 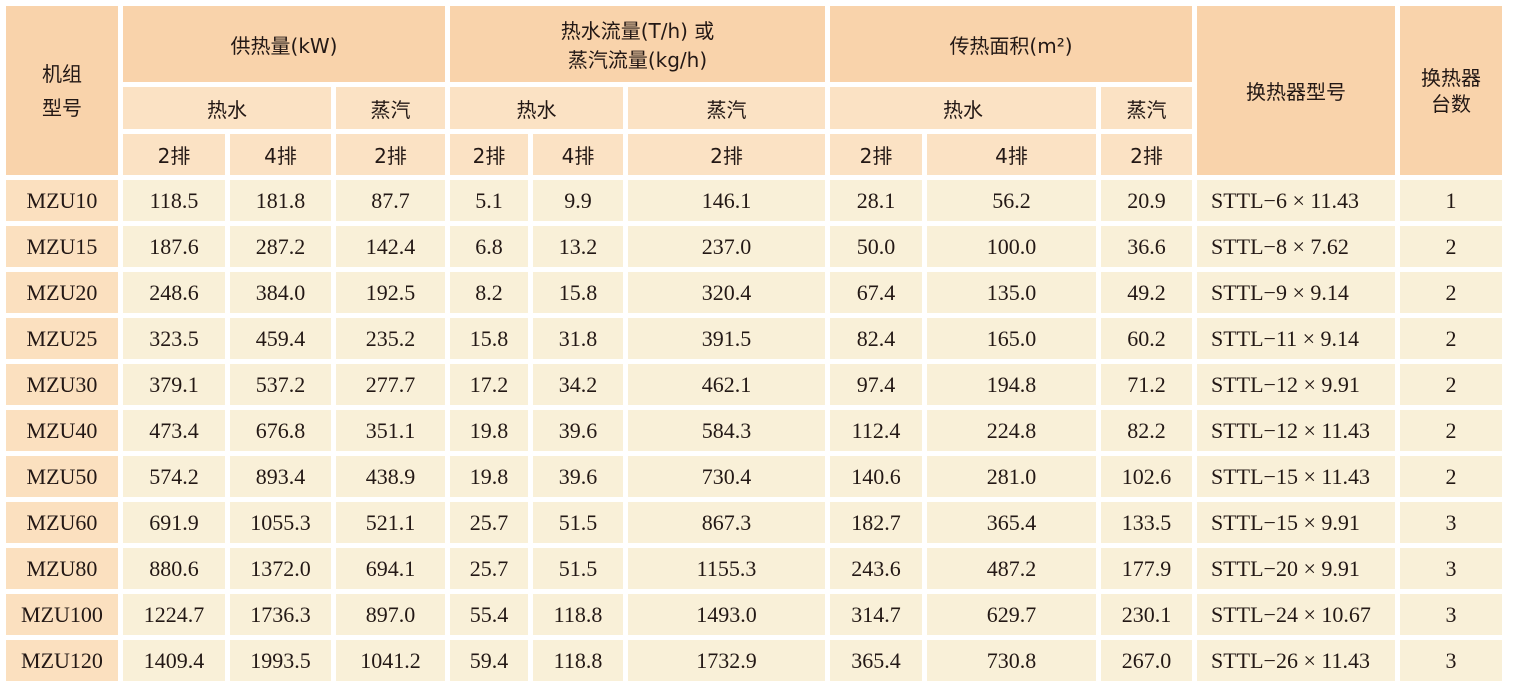 What do you see at coordinates (876, 430) in the screenshot?
I see `cell-area-hot-water-2: 112.4` at bounding box center [876, 430].